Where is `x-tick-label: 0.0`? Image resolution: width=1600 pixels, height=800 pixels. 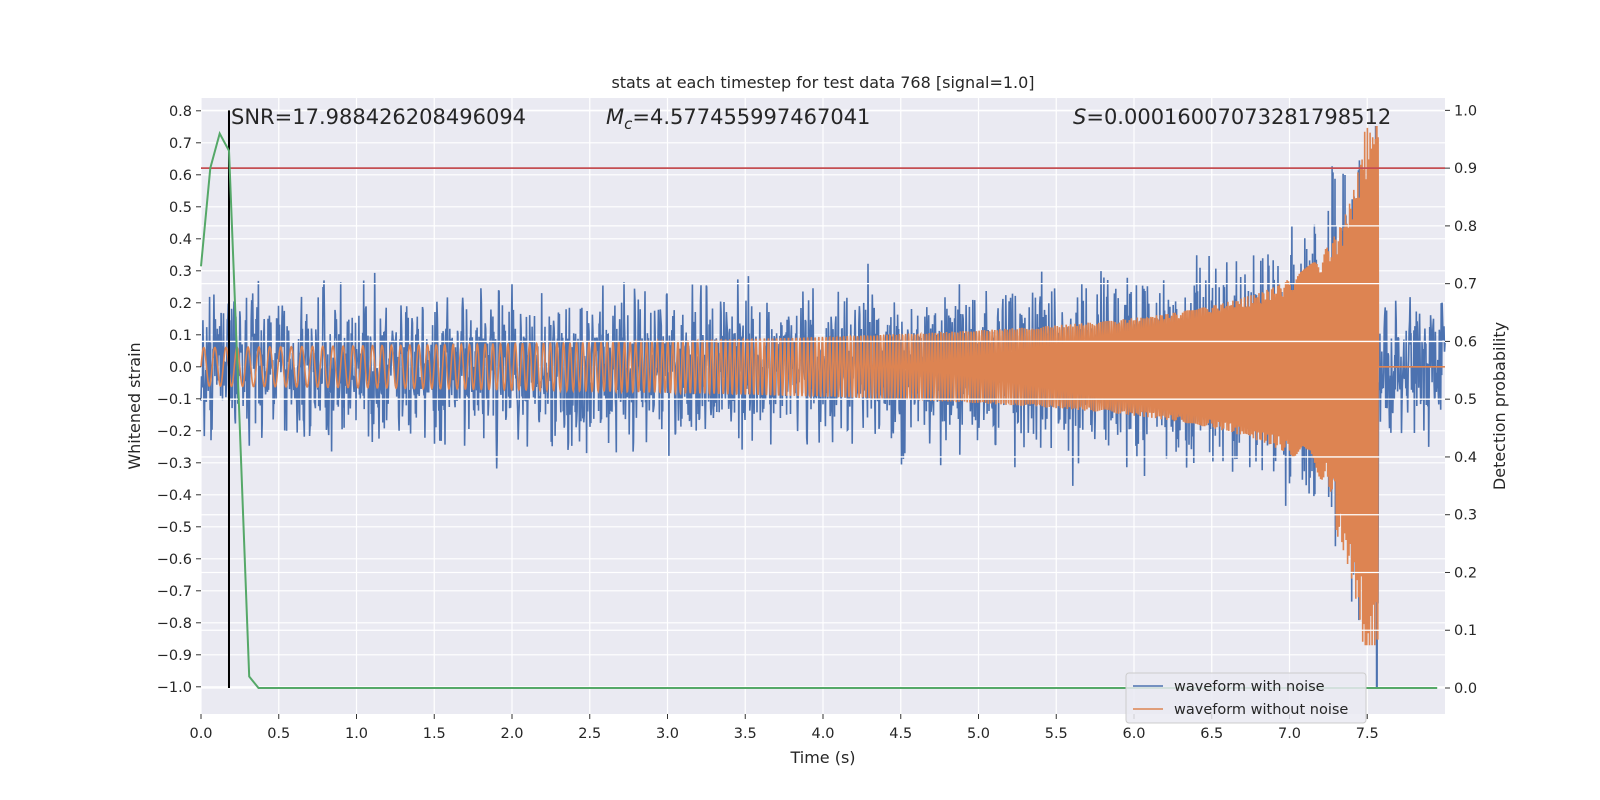 x-tick-label: 0.0 is located at coordinates (200, 734).